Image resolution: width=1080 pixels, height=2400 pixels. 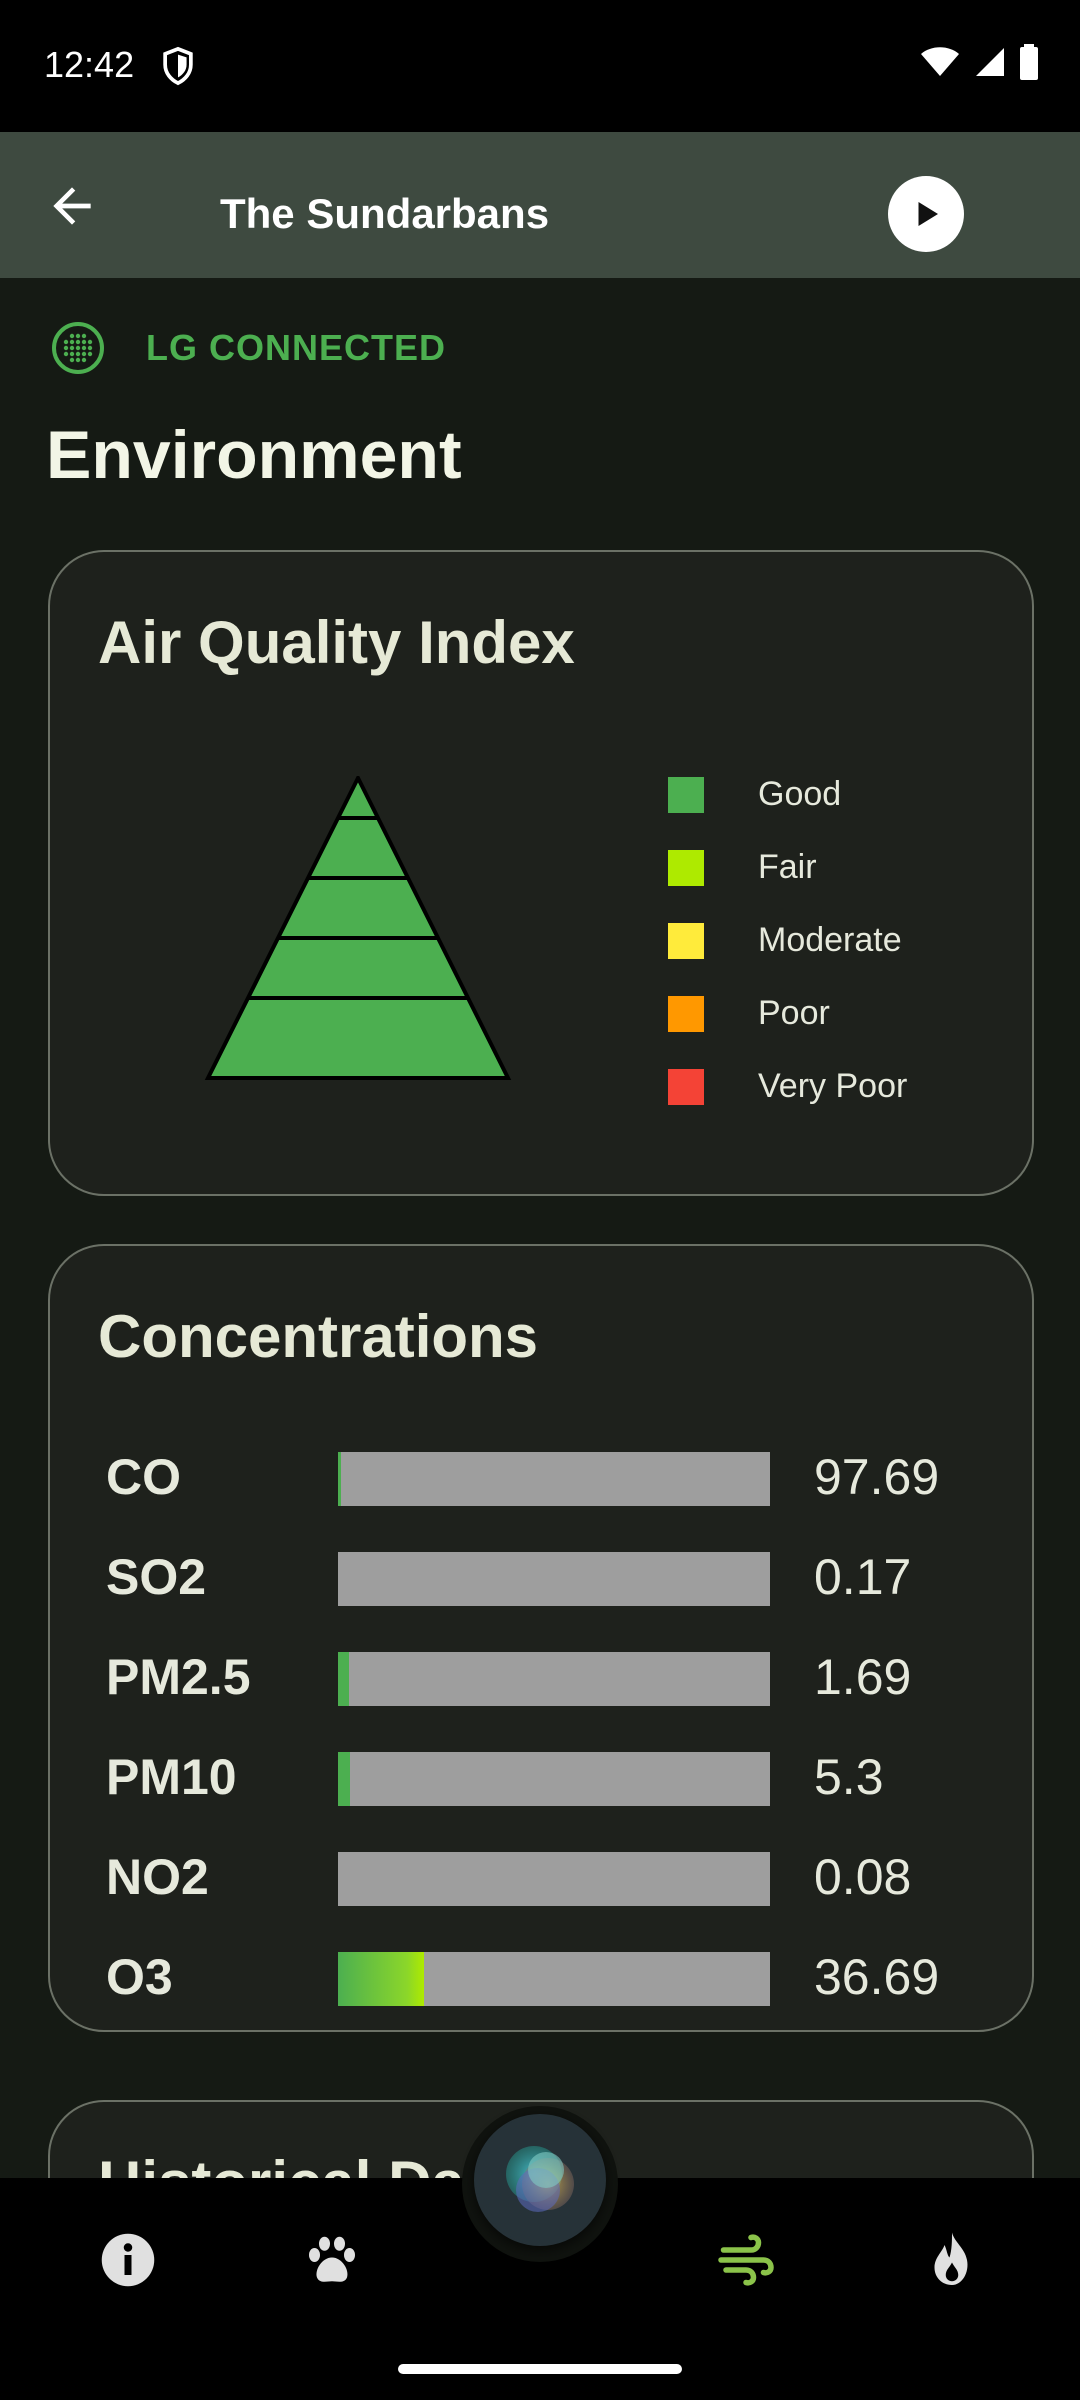 I want to click on pollutant-name: PM2.5, so click(x=178, y=1677).